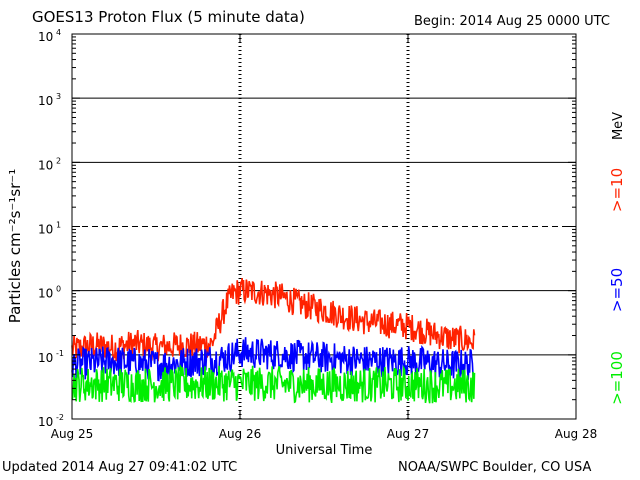 The image size is (640, 480). I want to click on x-tick-label: Aug 26, so click(240, 434).